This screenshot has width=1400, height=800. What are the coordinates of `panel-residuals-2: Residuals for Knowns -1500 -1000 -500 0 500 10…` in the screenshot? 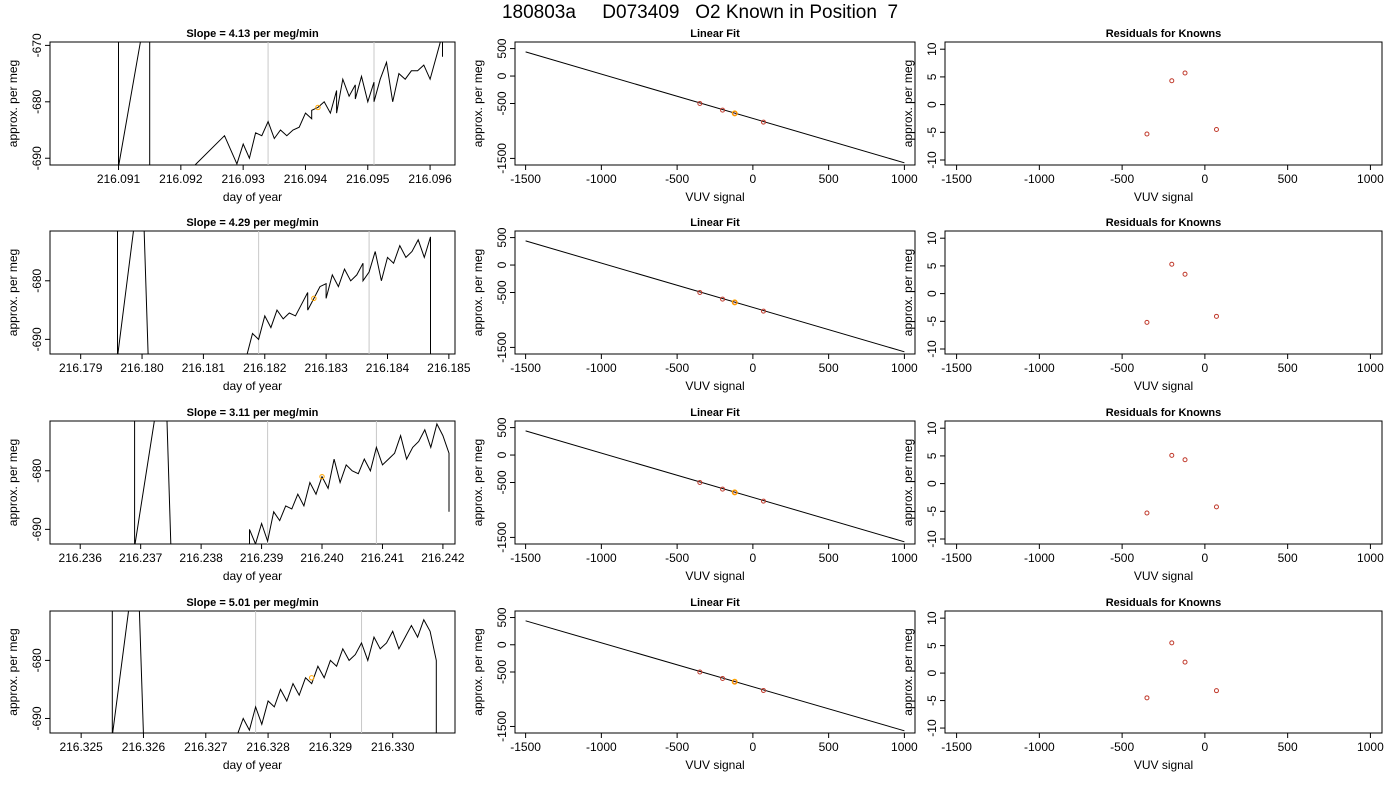 It's located at (1142, 305).